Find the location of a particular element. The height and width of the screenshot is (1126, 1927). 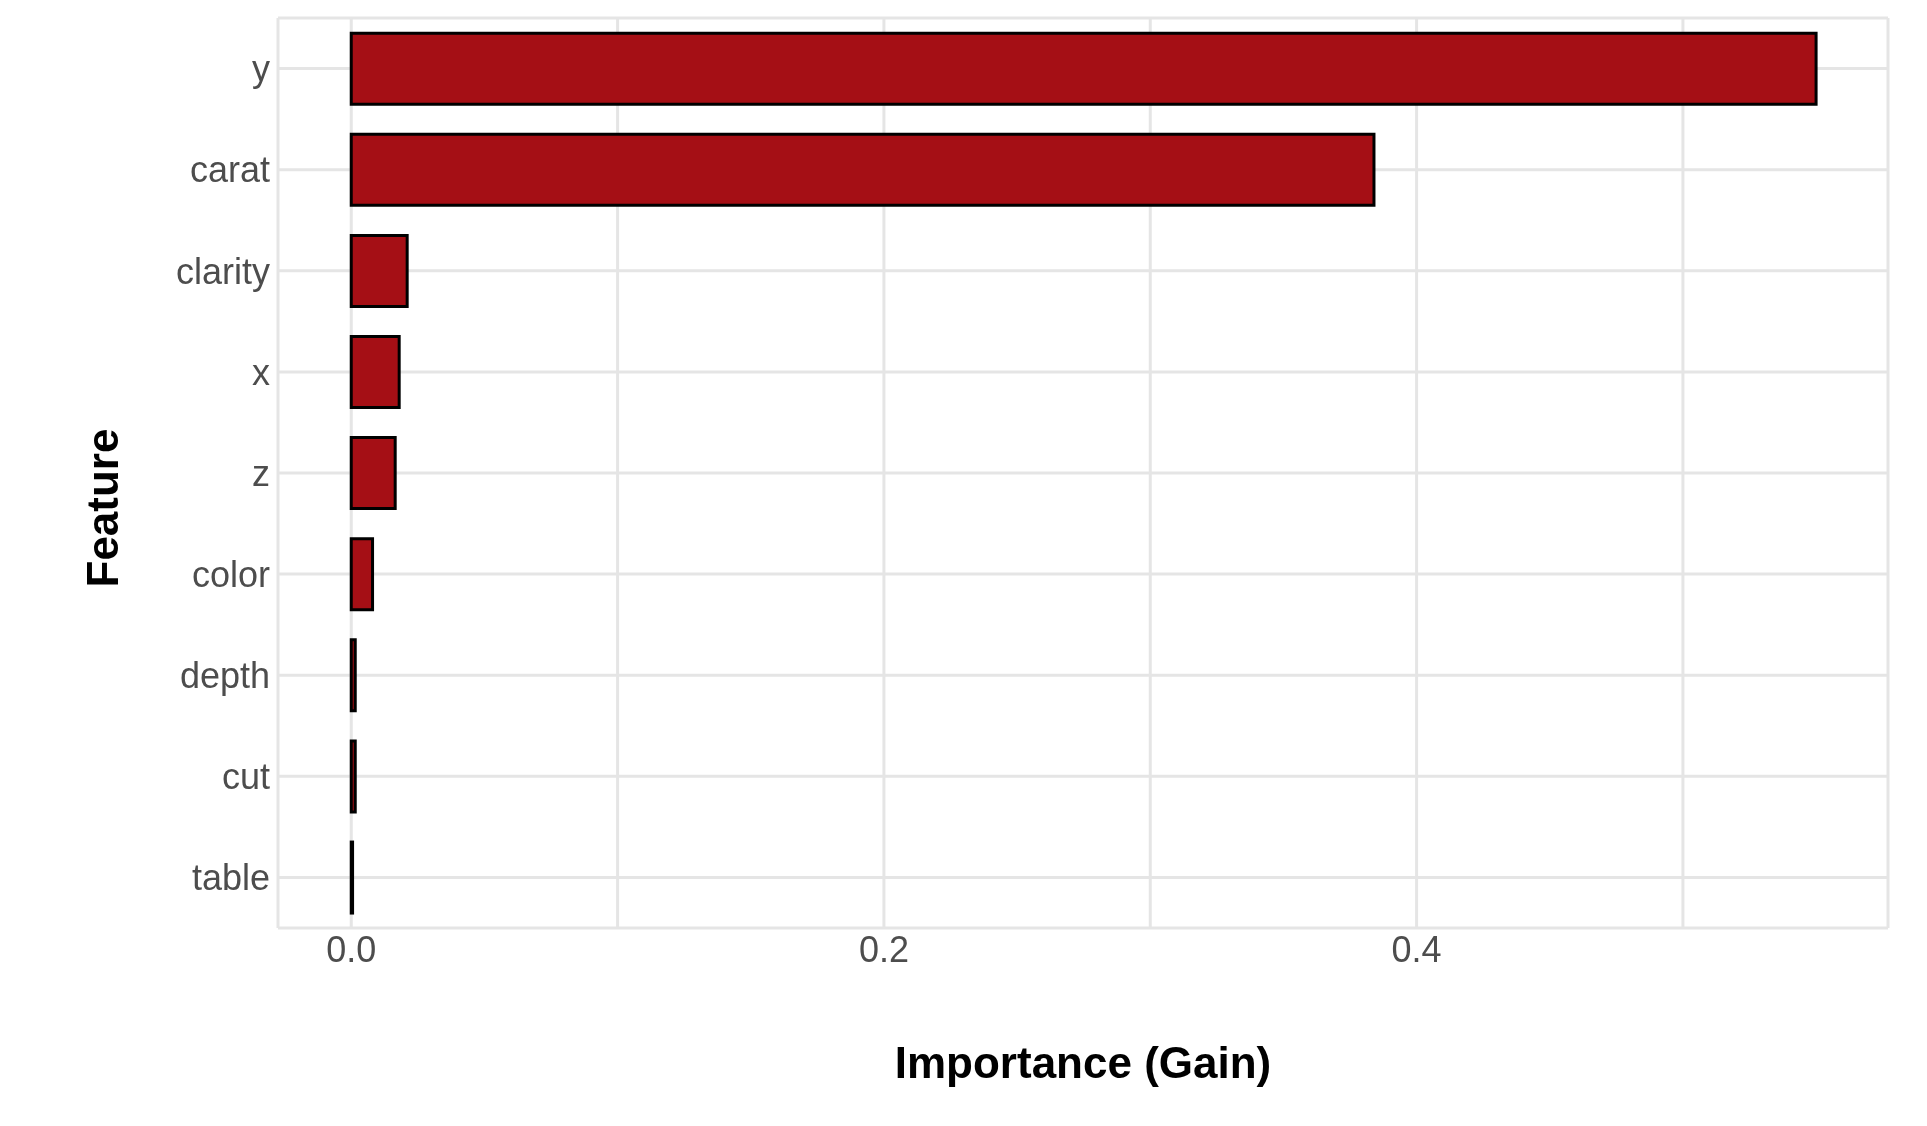

y-tick-label: table is located at coordinates (230, 878).